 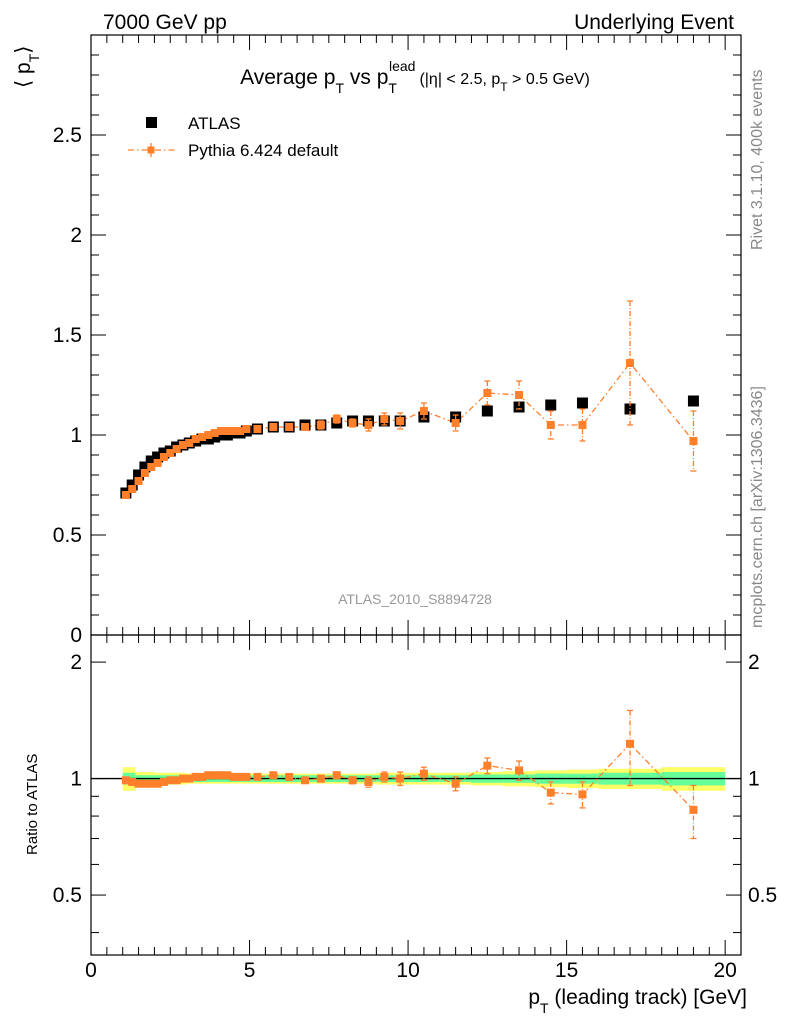 What do you see at coordinates (91, 970) in the screenshot?
I see `x-tick-label: 0` at bounding box center [91, 970].